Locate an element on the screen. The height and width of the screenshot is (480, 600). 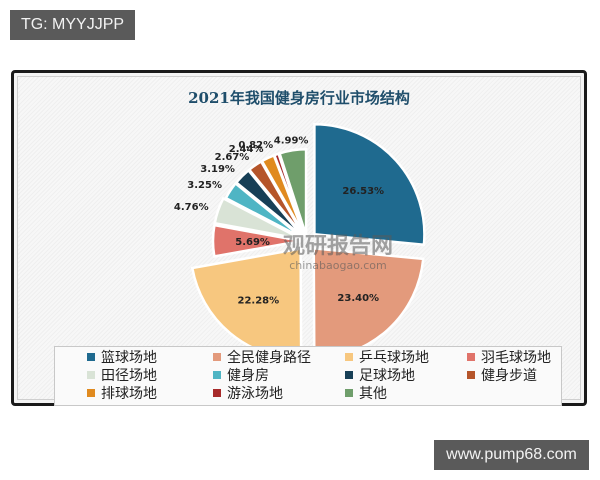
legend-label: 足球场地 is located at coordinates (387, 376).